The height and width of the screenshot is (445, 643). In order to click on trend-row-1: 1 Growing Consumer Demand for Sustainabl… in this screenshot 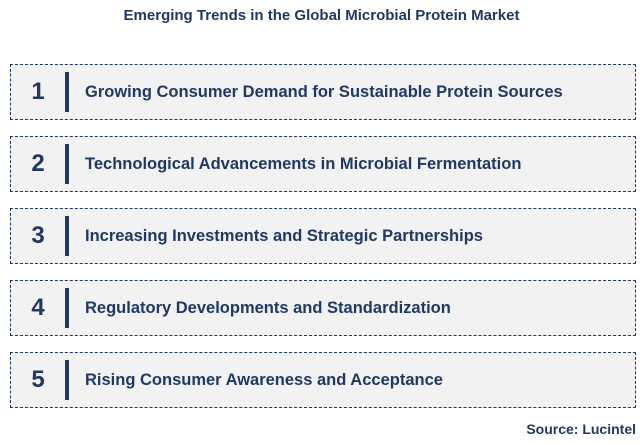, I will do `click(323, 92)`.